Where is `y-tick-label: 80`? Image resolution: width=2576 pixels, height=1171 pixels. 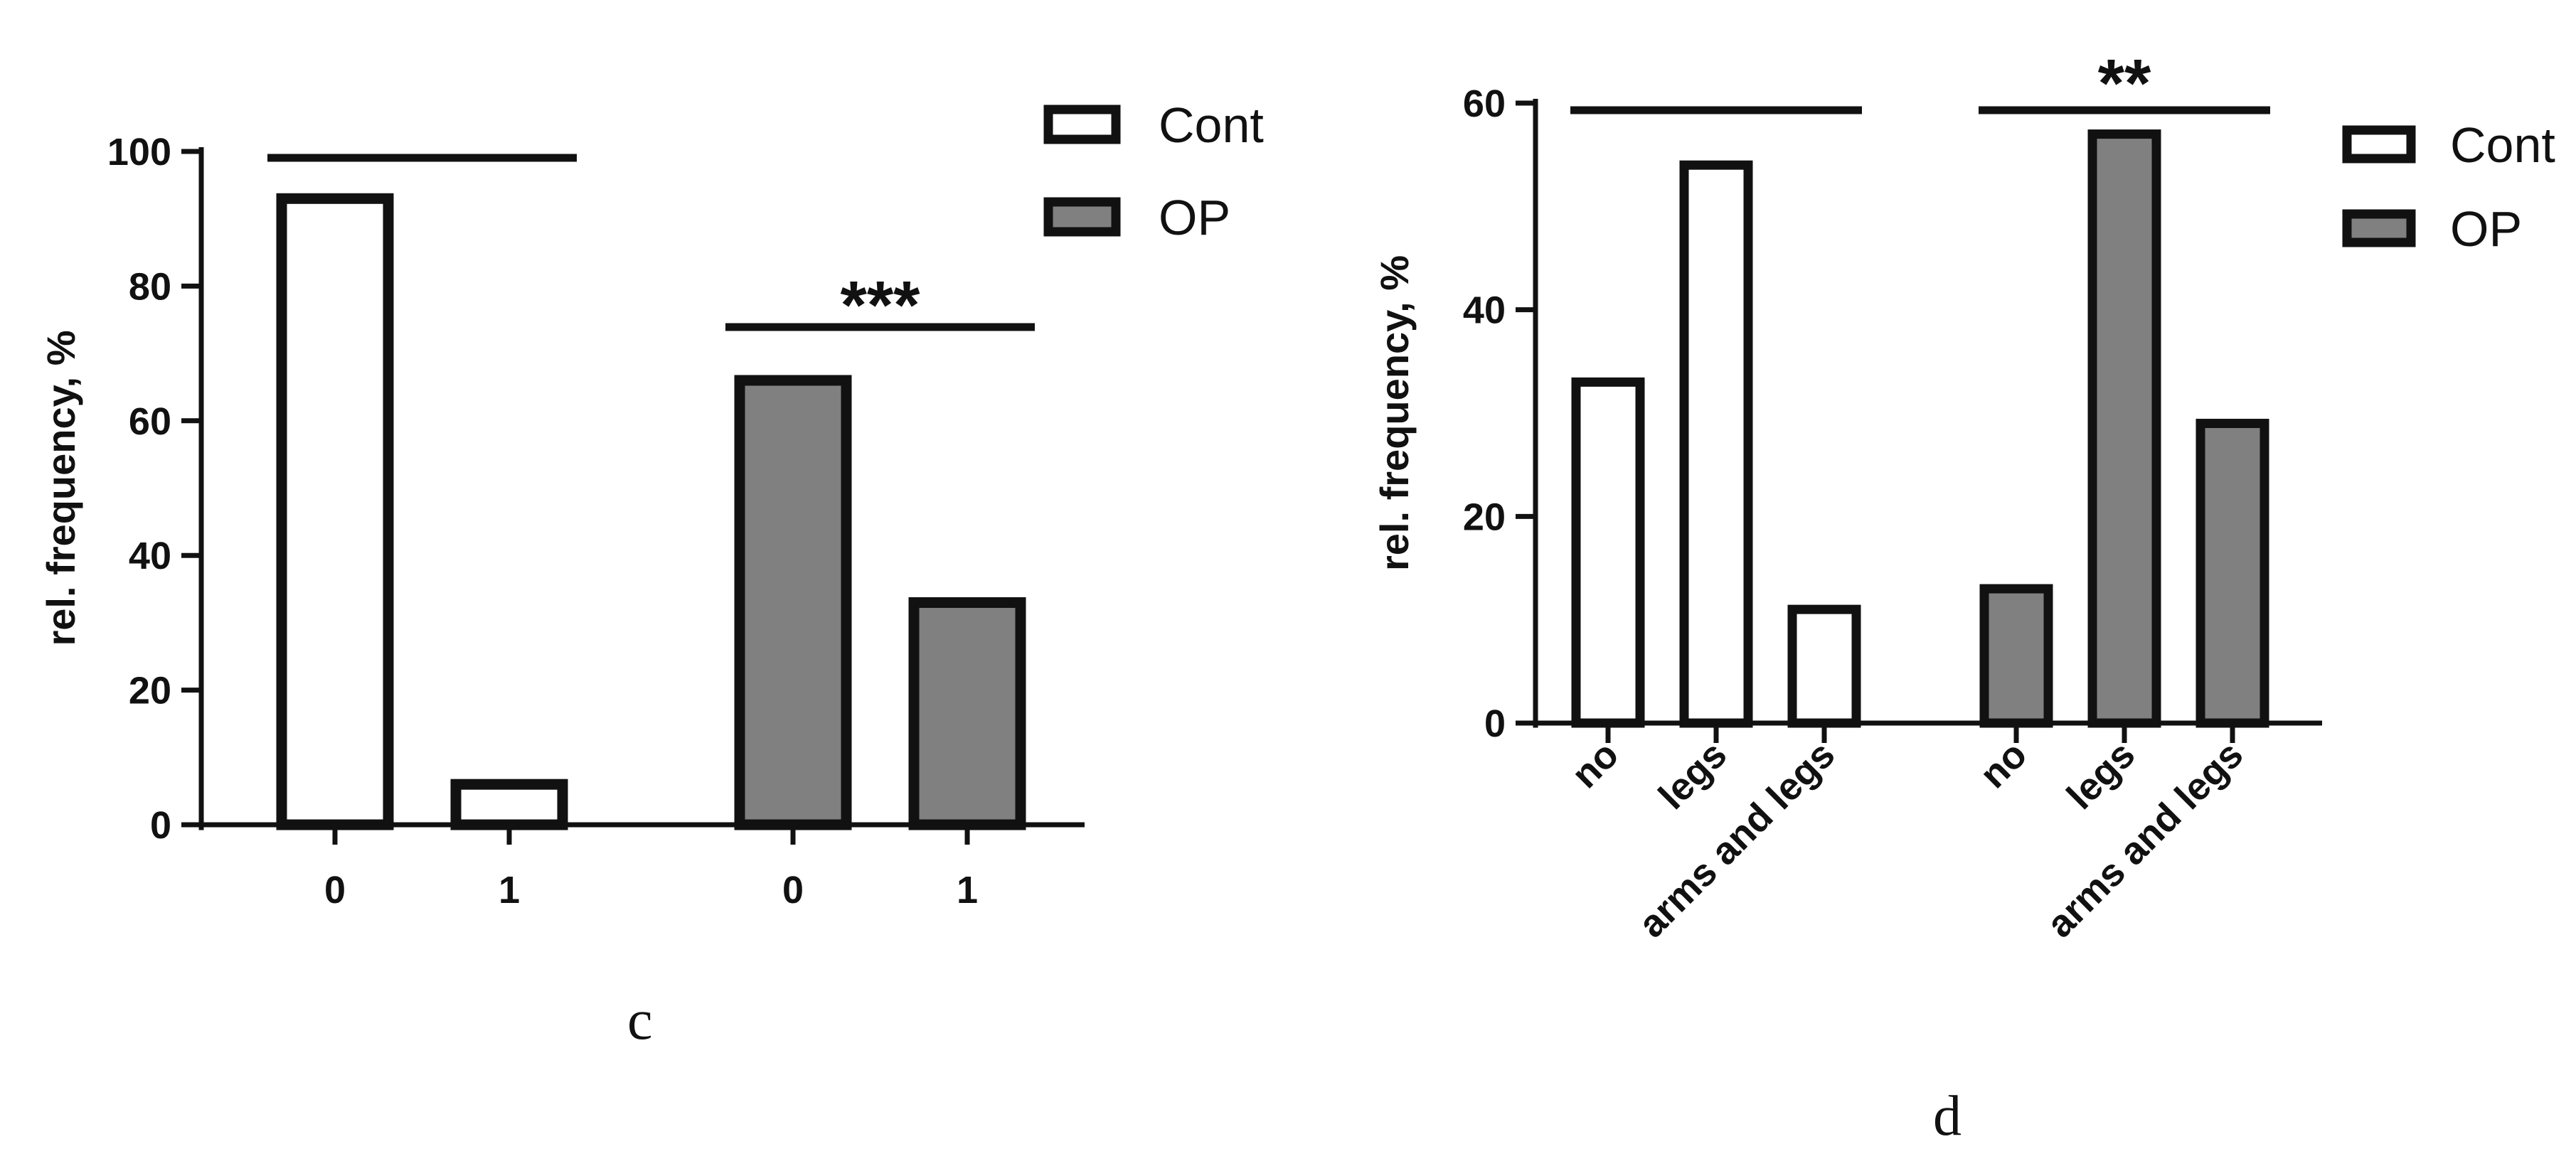
y-tick-label: 80 is located at coordinates (150, 286).